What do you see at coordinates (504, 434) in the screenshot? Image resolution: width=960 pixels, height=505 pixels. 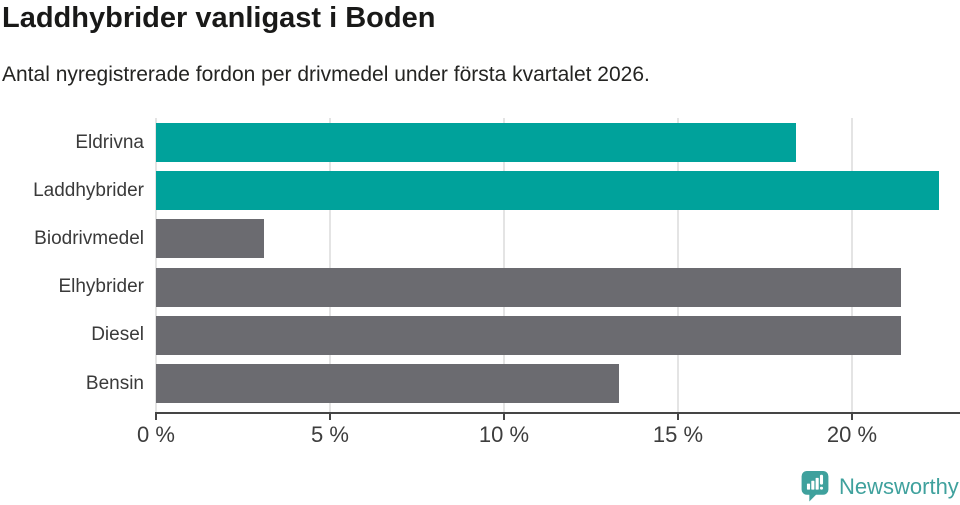 I see `x-tick-label: 10 %` at bounding box center [504, 434].